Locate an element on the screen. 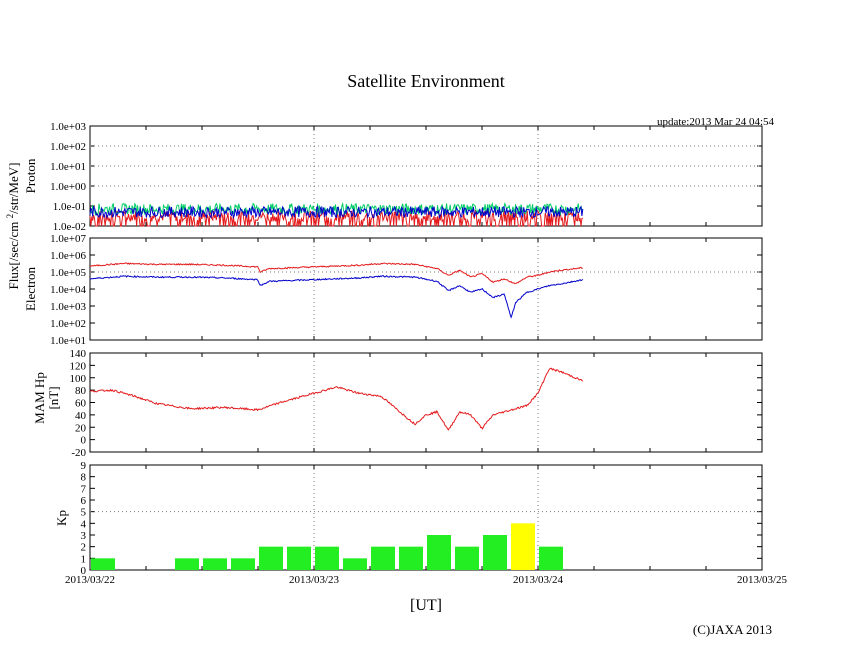 This screenshot has height=655, width=846. kp-ytick-label: 5 is located at coordinates (84, 513).